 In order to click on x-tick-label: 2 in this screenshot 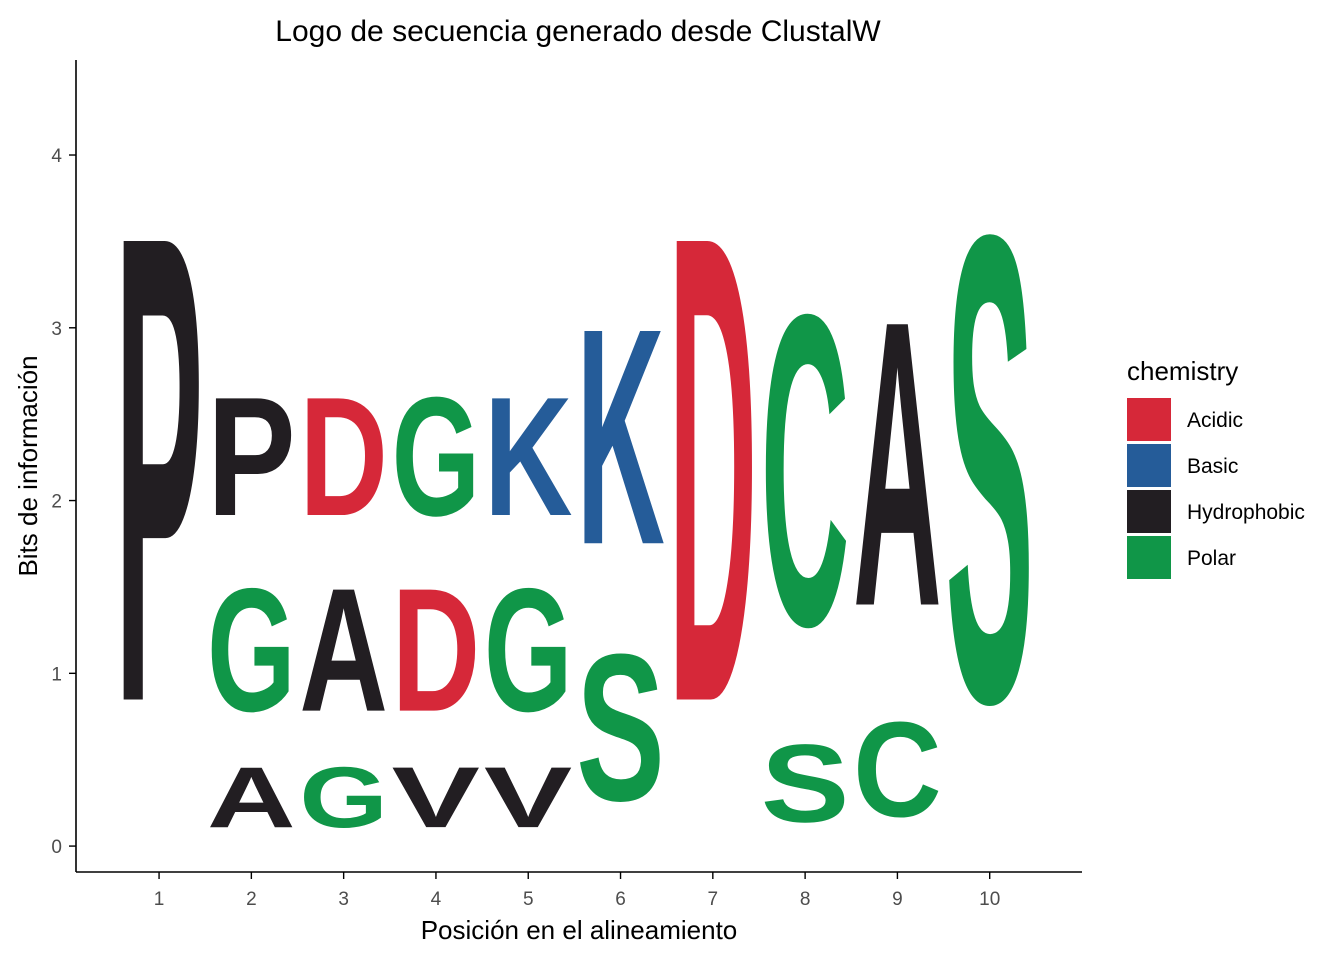, I will do `click(251, 899)`.